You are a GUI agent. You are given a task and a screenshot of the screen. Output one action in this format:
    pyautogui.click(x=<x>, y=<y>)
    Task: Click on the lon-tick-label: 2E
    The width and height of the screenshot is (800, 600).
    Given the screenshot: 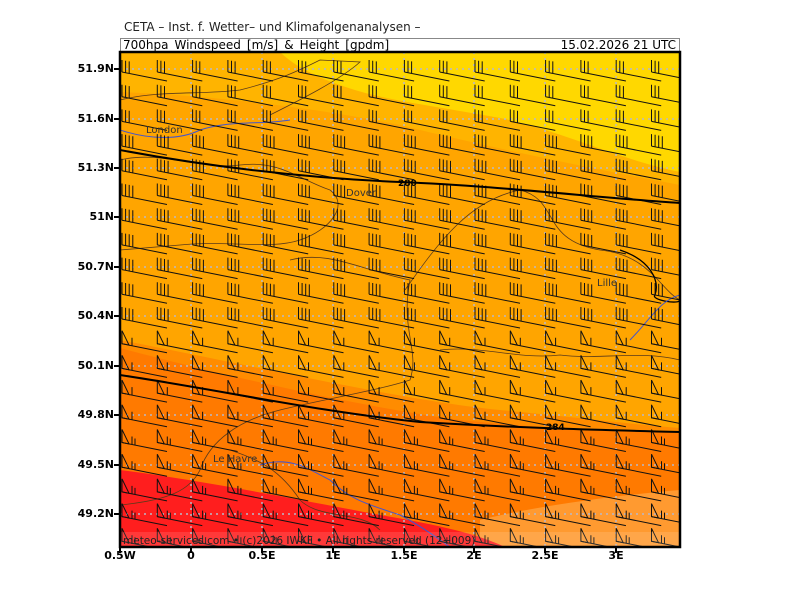 What is the action you would take?
    pyautogui.click(x=474, y=555)
    